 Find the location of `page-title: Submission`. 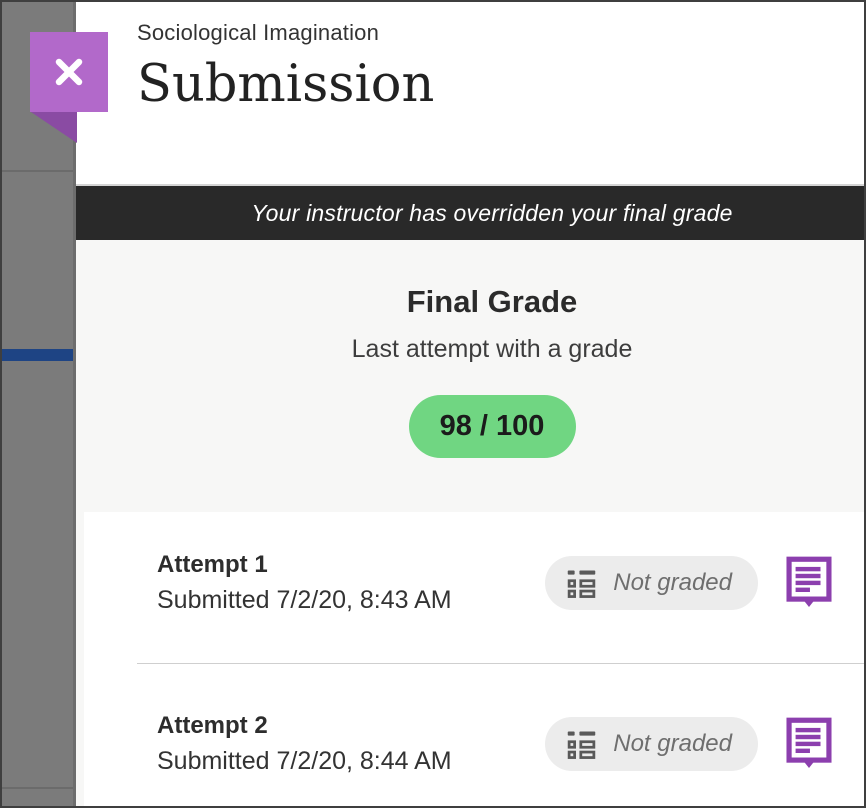

page-title: Submission is located at coordinates (286, 84).